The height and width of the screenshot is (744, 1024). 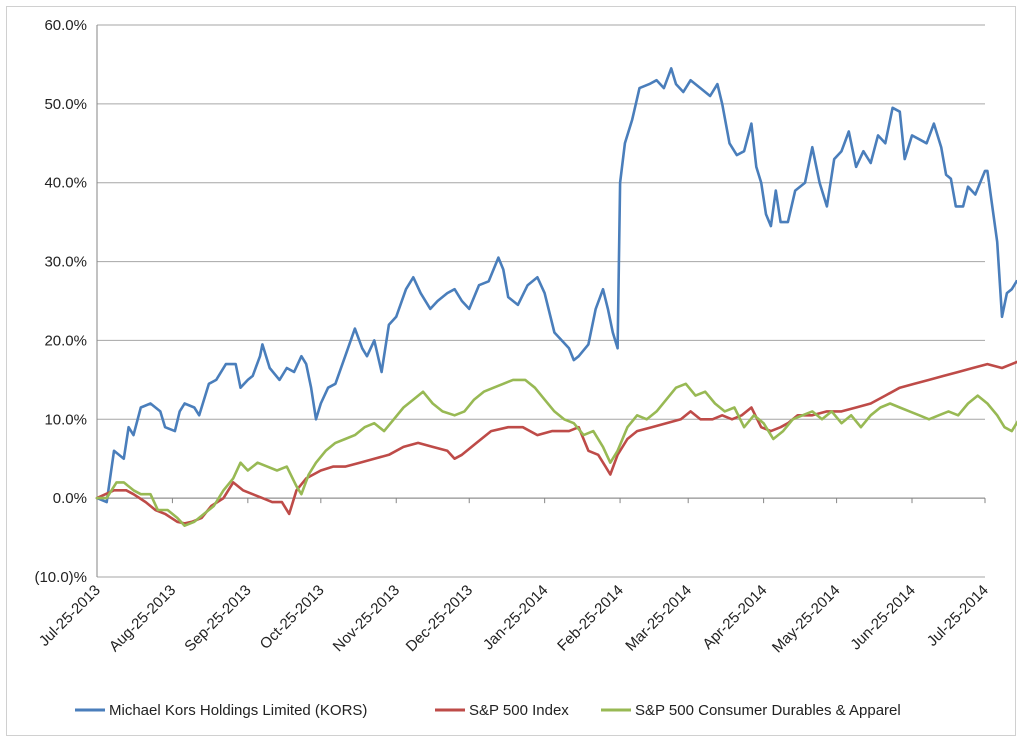 What do you see at coordinates (65, 262) in the screenshot?
I see `y-tick-label: 30.0%` at bounding box center [65, 262].